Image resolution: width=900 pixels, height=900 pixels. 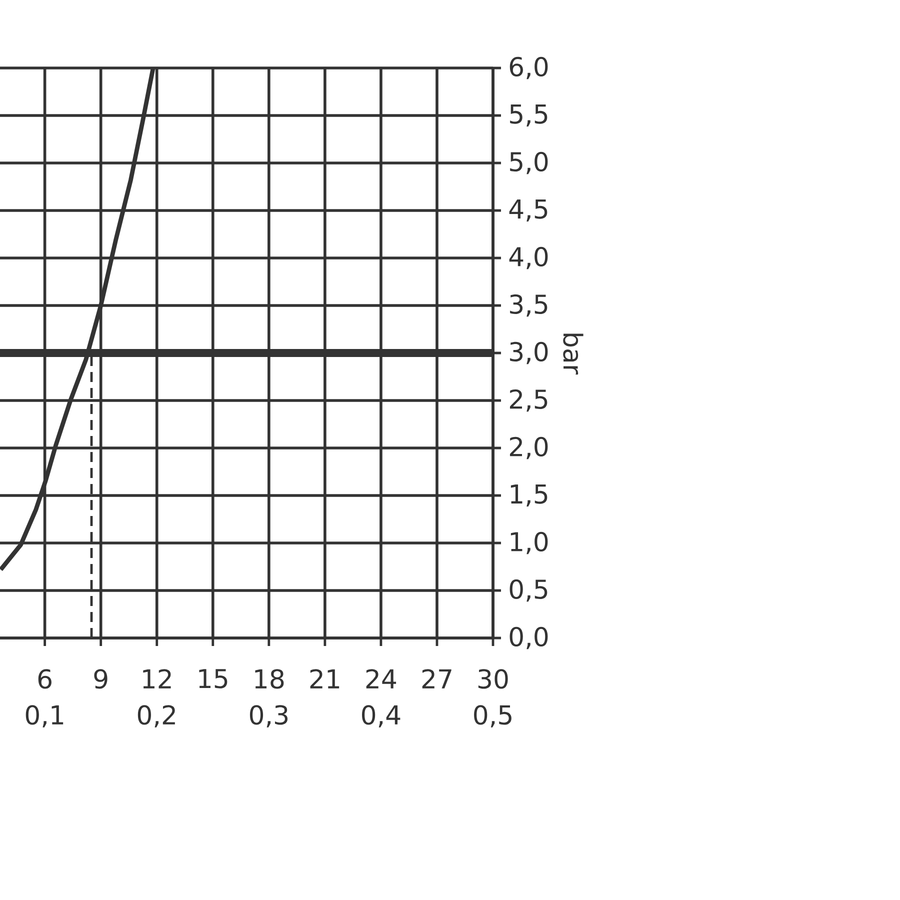 What do you see at coordinates (45, 716) in the screenshot?
I see `x2-tick-label: 0,1` at bounding box center [45, 716].